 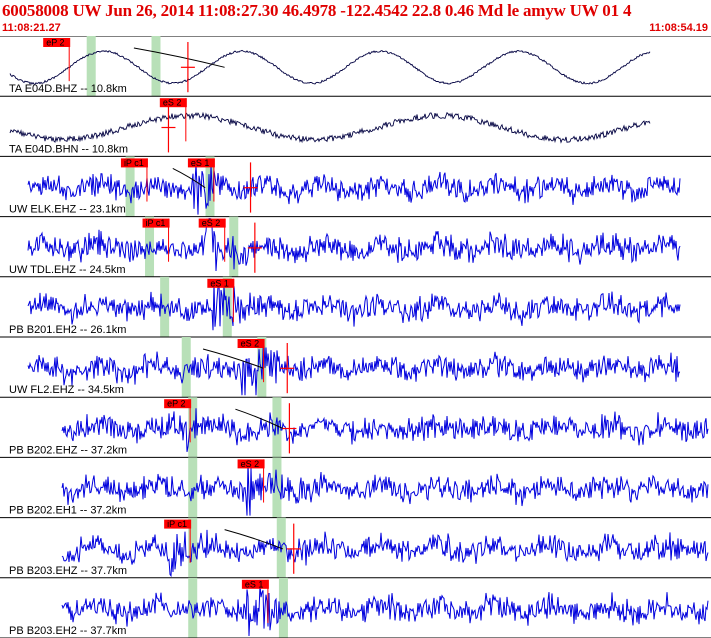 I want to click on channel-label: TA E04D.BHN -- 10.8km, so click(x=68, y=149).